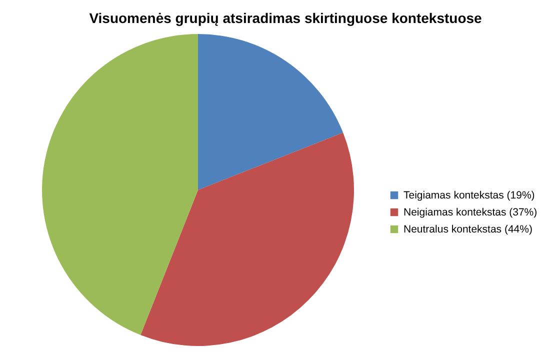  I want to click on pie-slice, so click(271, 112).